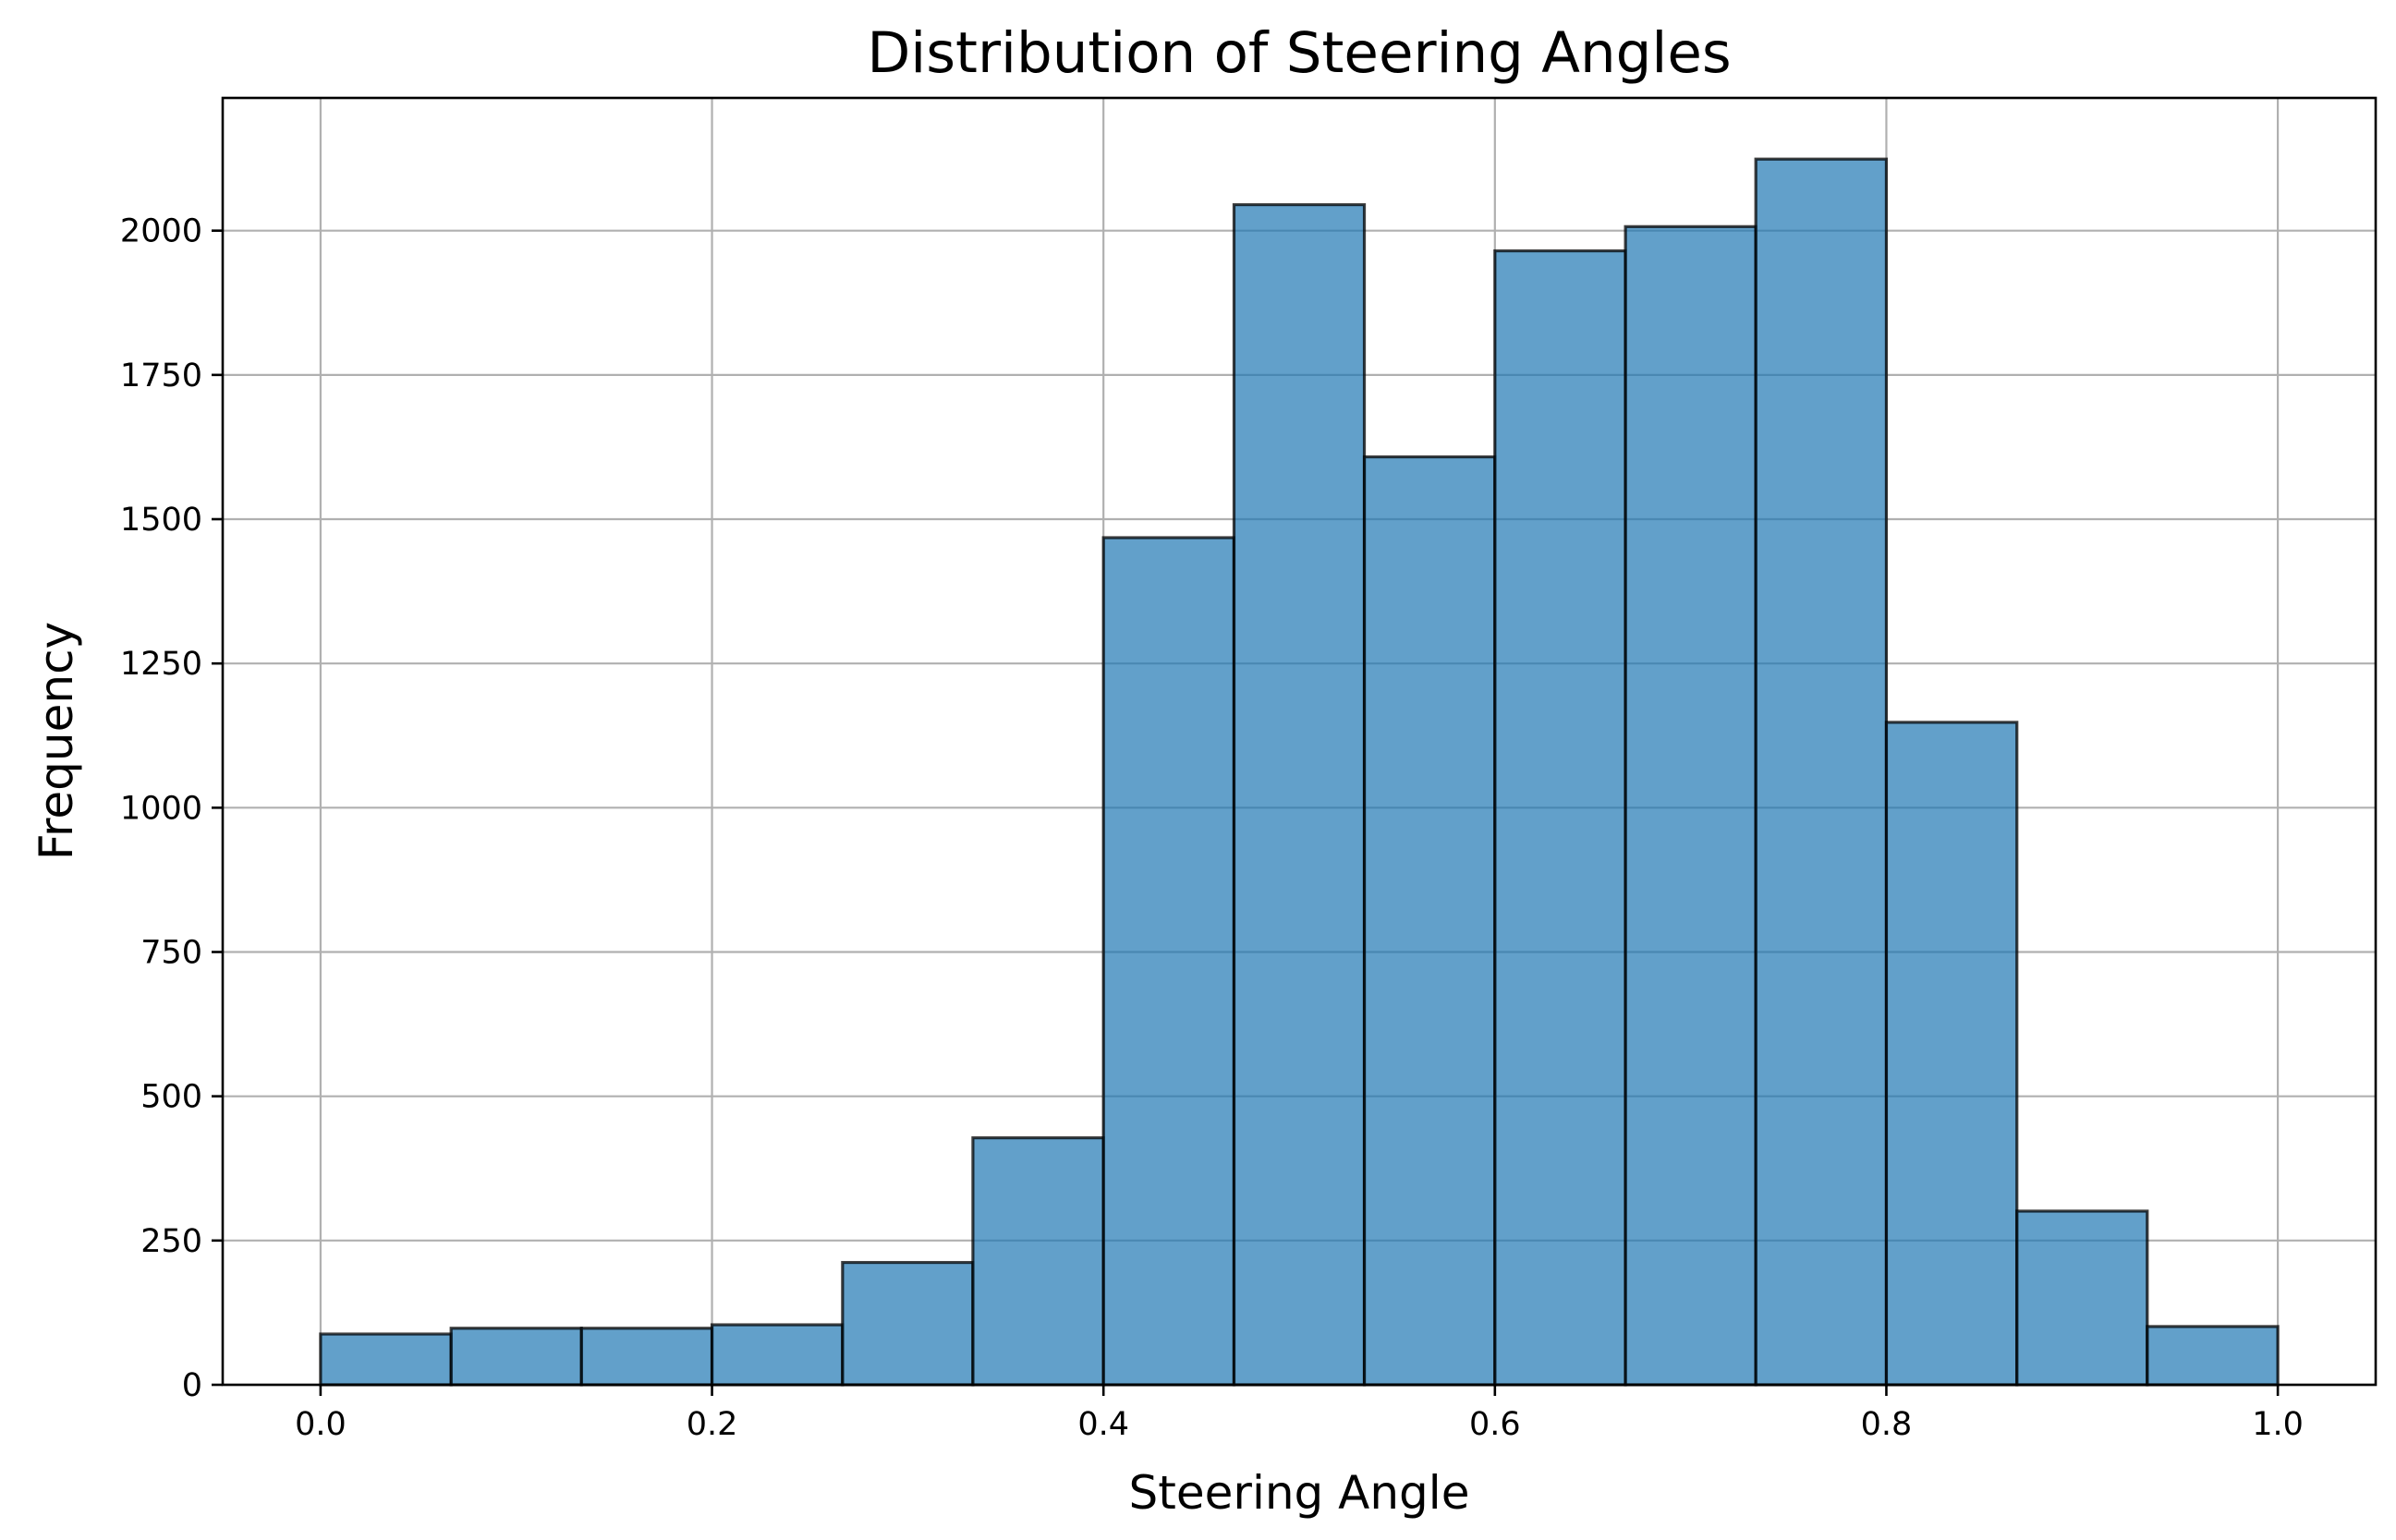 The width and height of the screenshot is (2396, 1540). I want to click on x-axis-label: Steering Angle, so click(1299, 1493).